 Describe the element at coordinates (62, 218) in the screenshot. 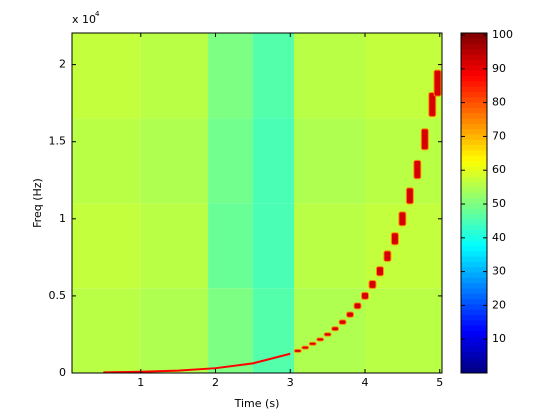

I see `y-tick-label: 1` at that location.